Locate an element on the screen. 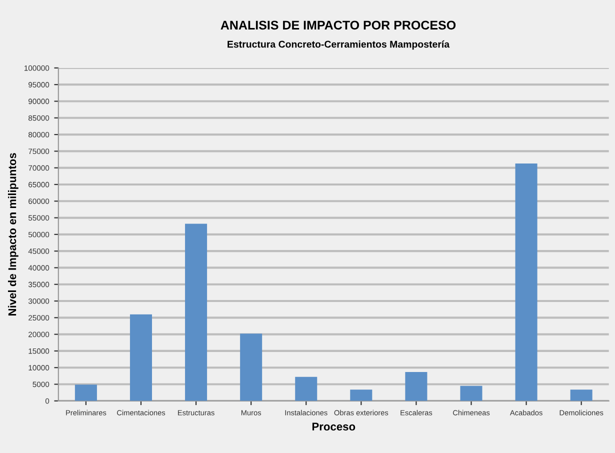 Image resolution: width=615 pixels, height=453 pixels. x-axis-title: Proceso is located at coordinates (334, 426).